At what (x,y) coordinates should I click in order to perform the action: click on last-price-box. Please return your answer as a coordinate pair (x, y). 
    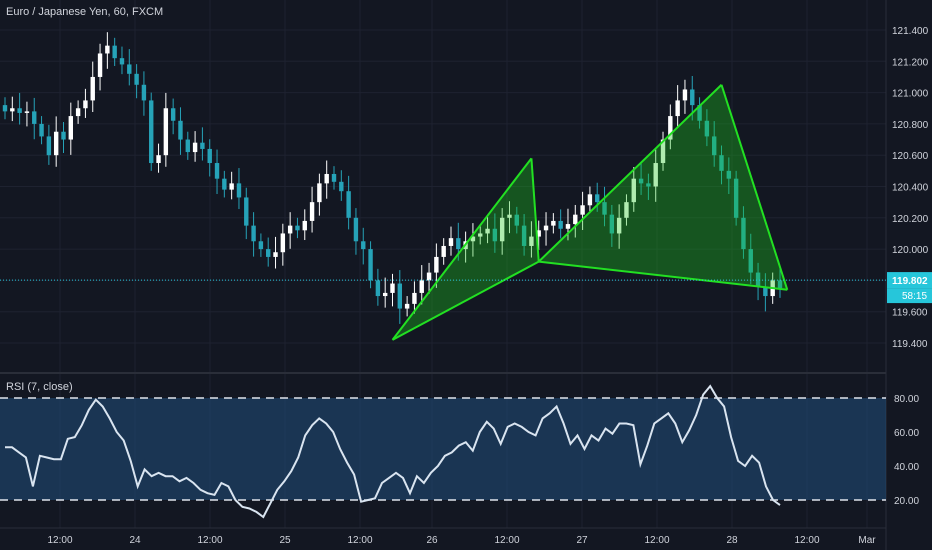
    Looking at the image, I should click on (909, 280).